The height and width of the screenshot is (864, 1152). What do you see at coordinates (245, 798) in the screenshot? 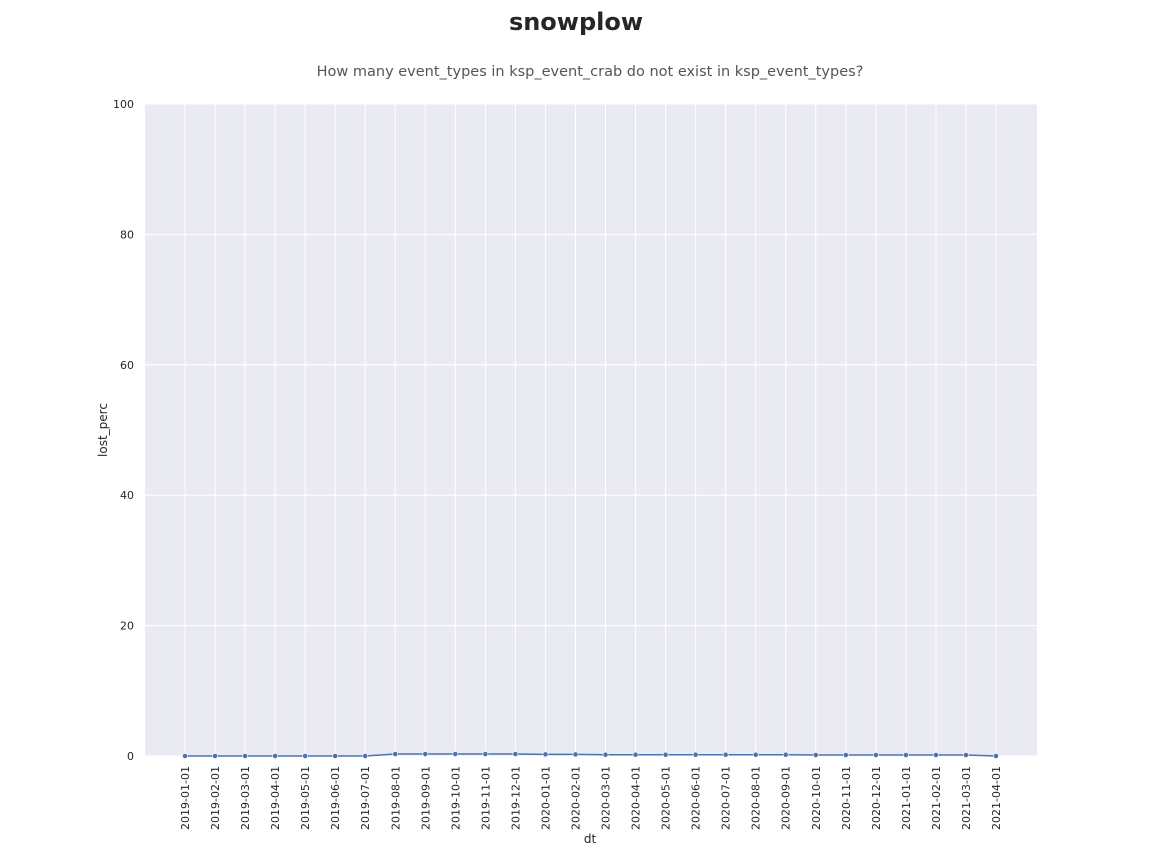
I see `x-tick-label: 2019-03-01` at bounding box center [245, 798].